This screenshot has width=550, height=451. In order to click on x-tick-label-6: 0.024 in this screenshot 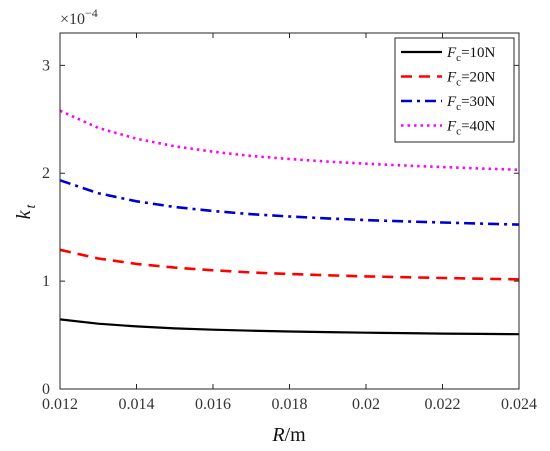, I will do `click(519, 404)`.